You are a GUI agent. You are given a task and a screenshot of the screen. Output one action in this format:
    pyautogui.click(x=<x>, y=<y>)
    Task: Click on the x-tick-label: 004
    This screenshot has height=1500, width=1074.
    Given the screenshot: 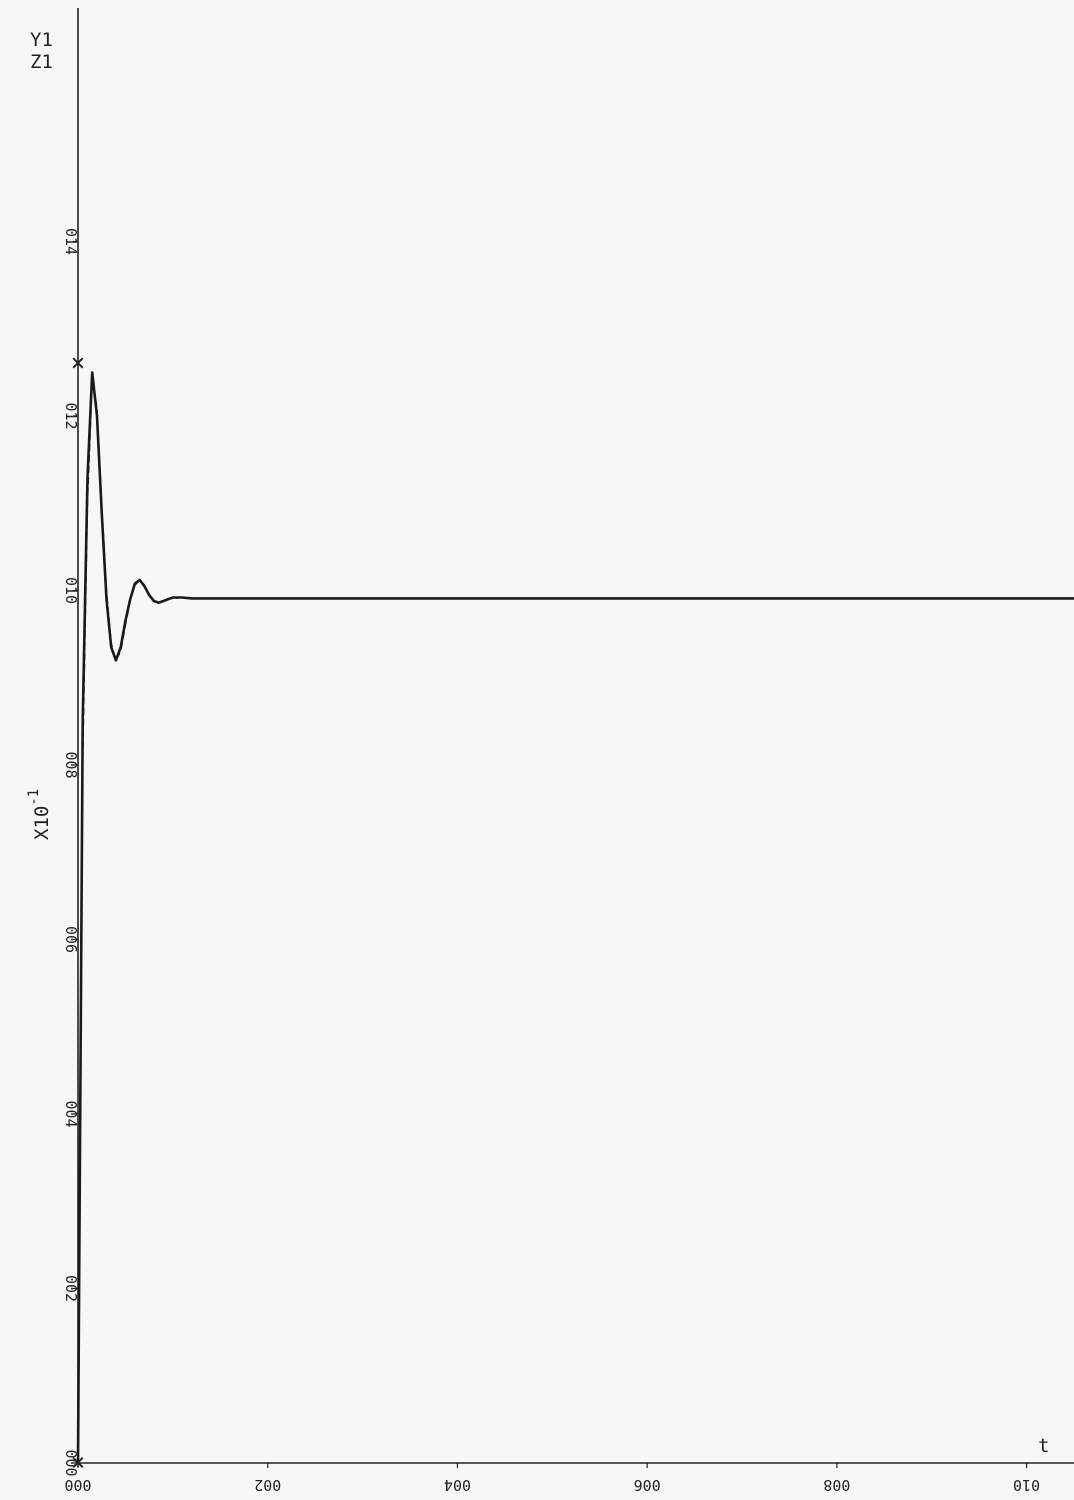 What is the action you would take?
    pyautogui.click(x=457, y=1485)
    